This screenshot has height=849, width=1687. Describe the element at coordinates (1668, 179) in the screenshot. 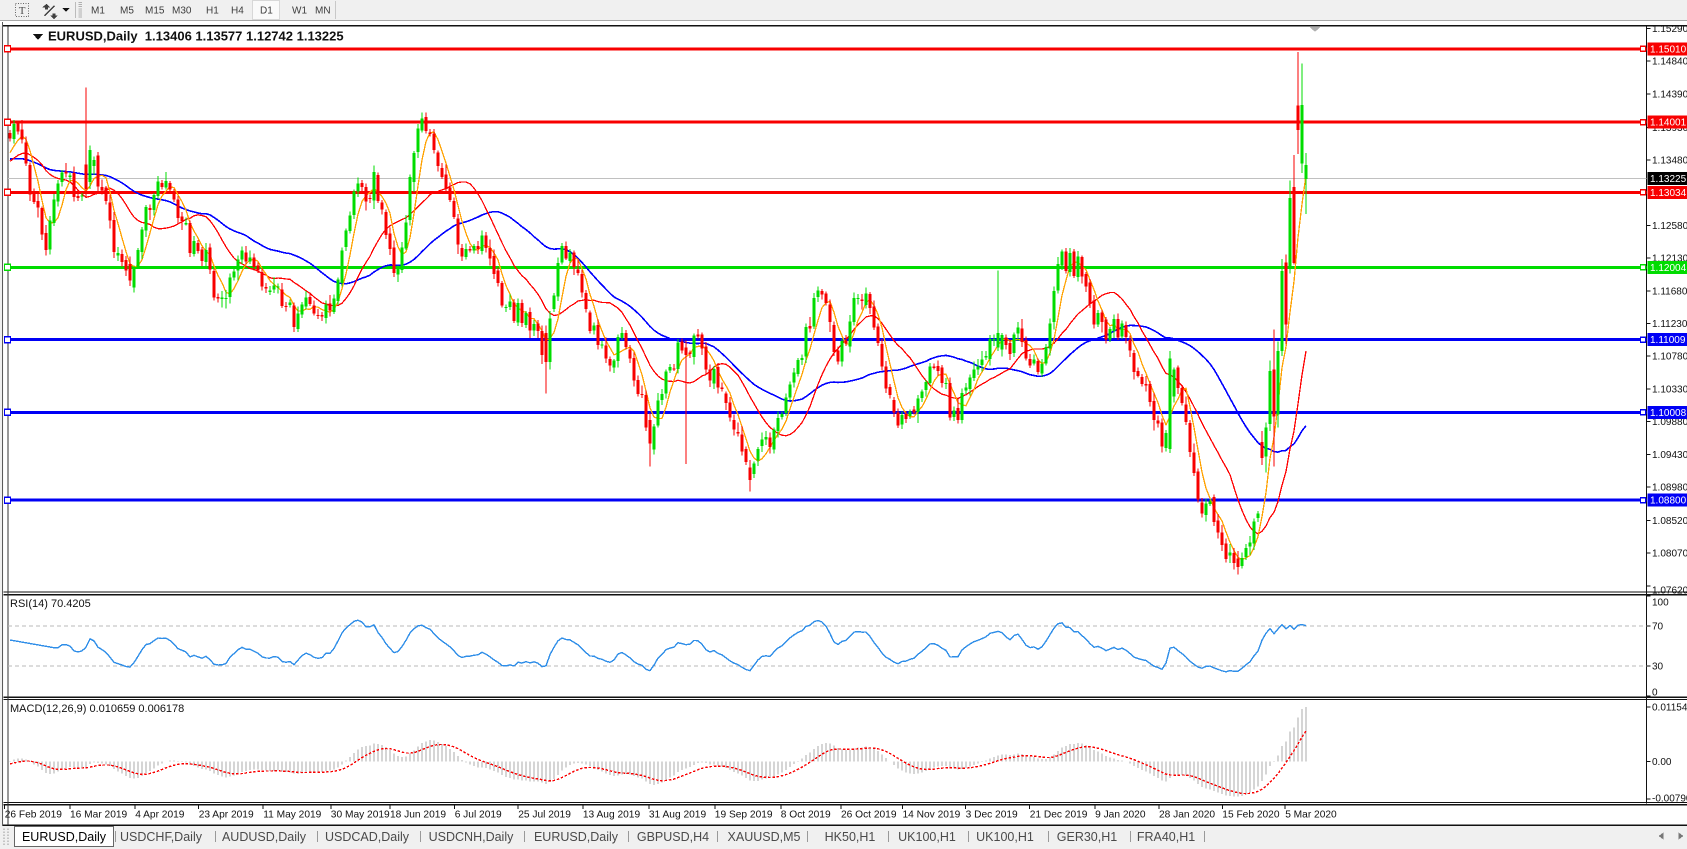

I see `svg-text: 1.13225` at that location.